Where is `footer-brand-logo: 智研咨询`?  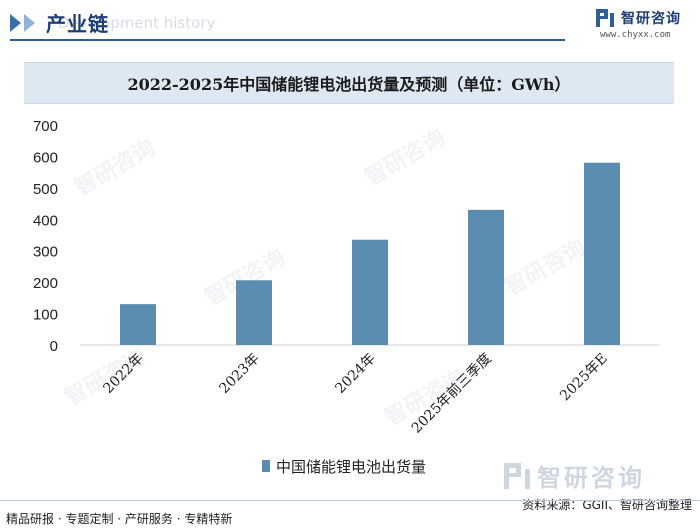 footer-brand-logo: 智研咨询 is located at coordinates (574, 475).